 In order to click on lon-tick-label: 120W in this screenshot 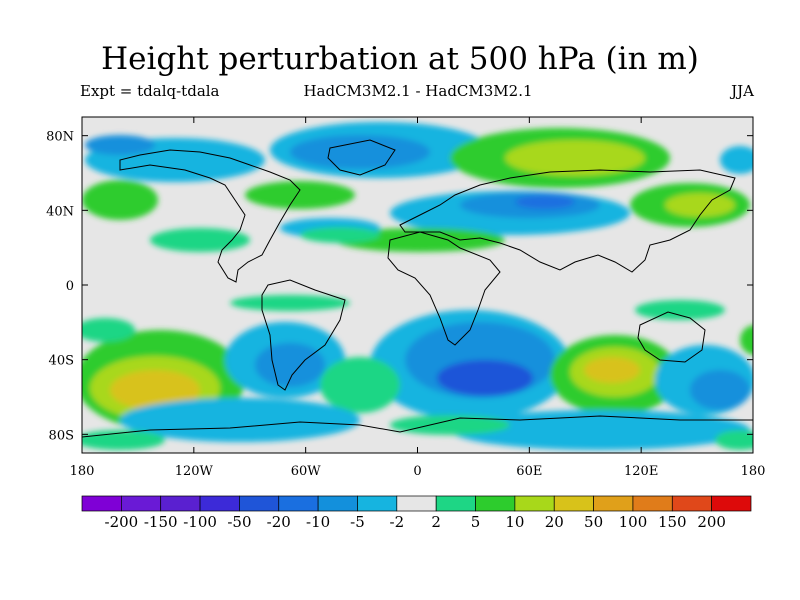, I will do `click(194, 471)`.